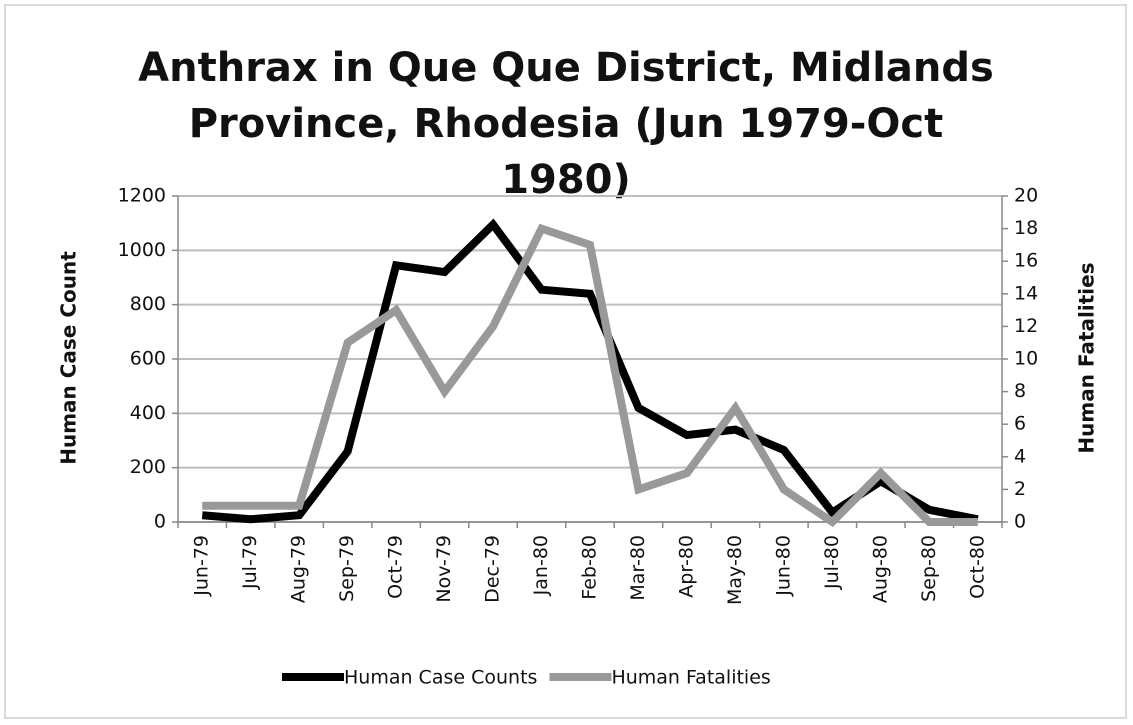 The height and width of the screenshot is (725, 1133). I want to click on x-tick-label: Sep-80, so click(929, 568).